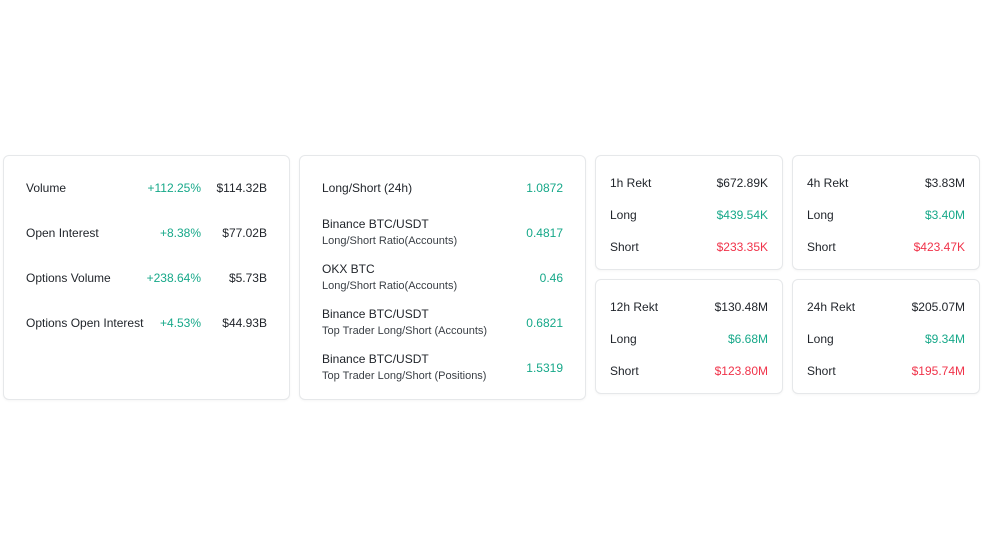  Describe the element at coordinates (747, 339) in the screenshot. I see `rekt-long-value: $6.68M` at that location.